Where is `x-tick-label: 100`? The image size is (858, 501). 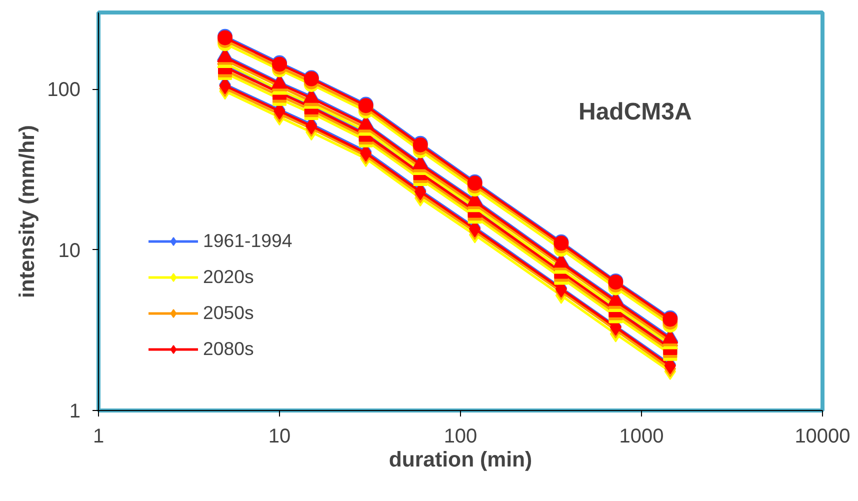 x-tick-label: 100 is located at coordinates (461, 437).